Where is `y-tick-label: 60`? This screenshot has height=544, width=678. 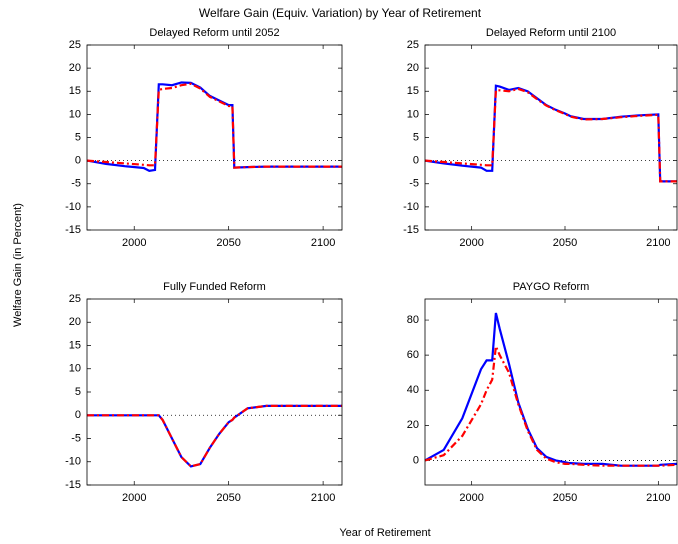
y-tick-label: 60 is located at coordinates (413, 355).